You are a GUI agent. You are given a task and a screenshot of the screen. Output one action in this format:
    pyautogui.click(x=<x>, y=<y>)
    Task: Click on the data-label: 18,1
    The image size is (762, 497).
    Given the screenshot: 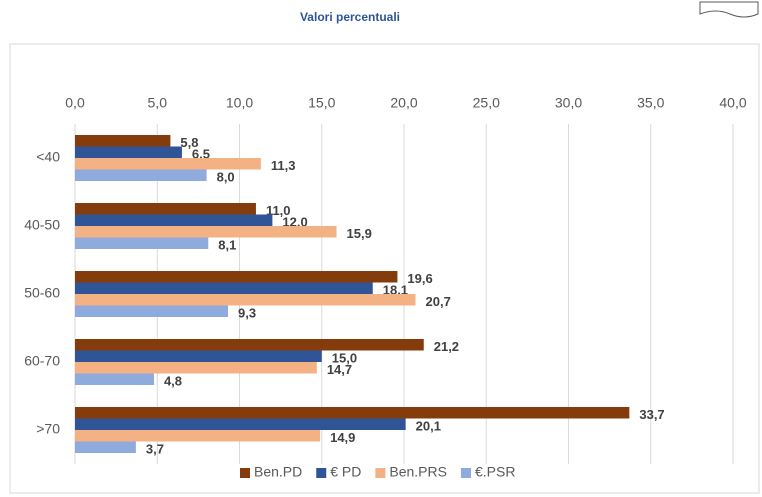 What is the action you would take?
    pyautogui.click(x=395, y=290)
    